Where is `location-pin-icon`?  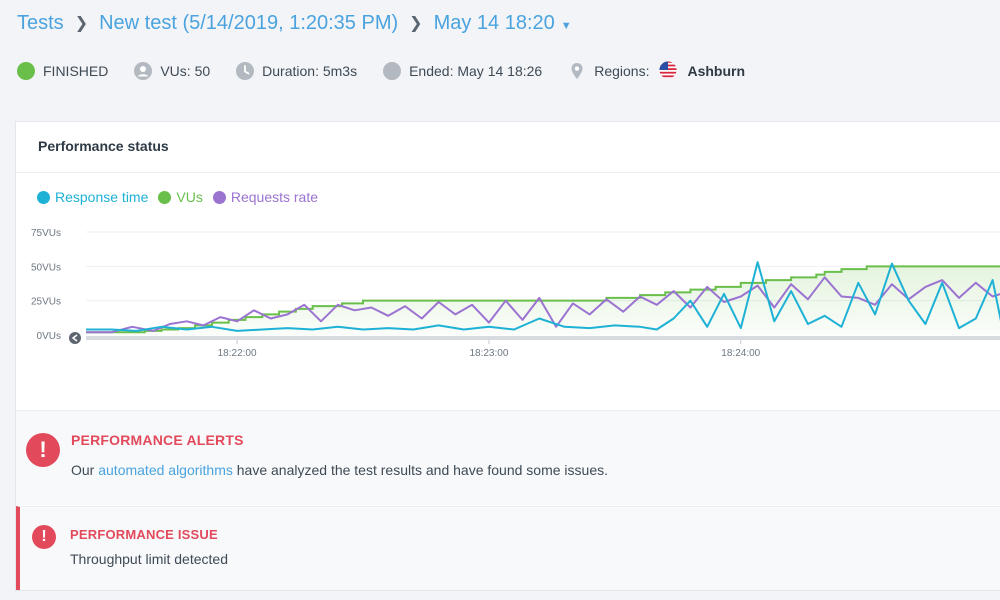 location-pin-icon is located at coordinates (577, 71).